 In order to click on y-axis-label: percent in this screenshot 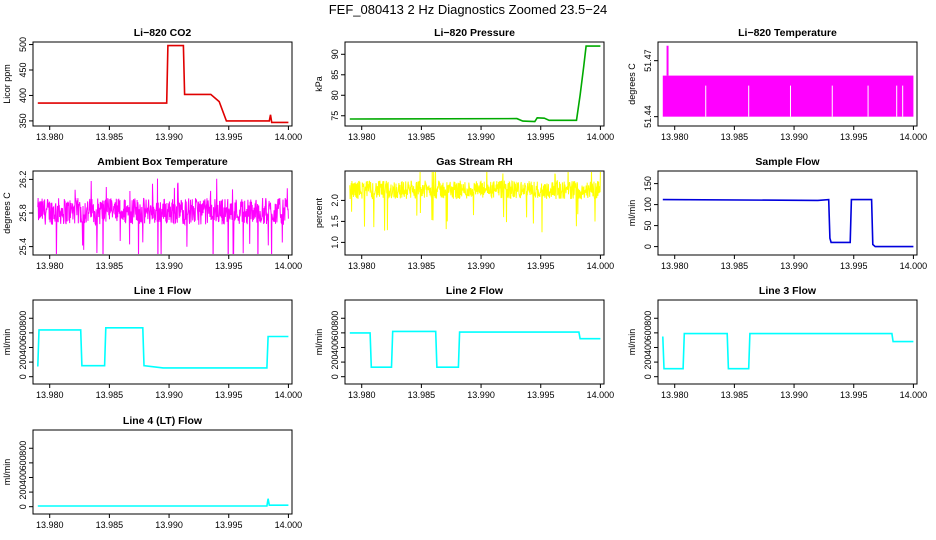, I will do `click(319, 212)`.